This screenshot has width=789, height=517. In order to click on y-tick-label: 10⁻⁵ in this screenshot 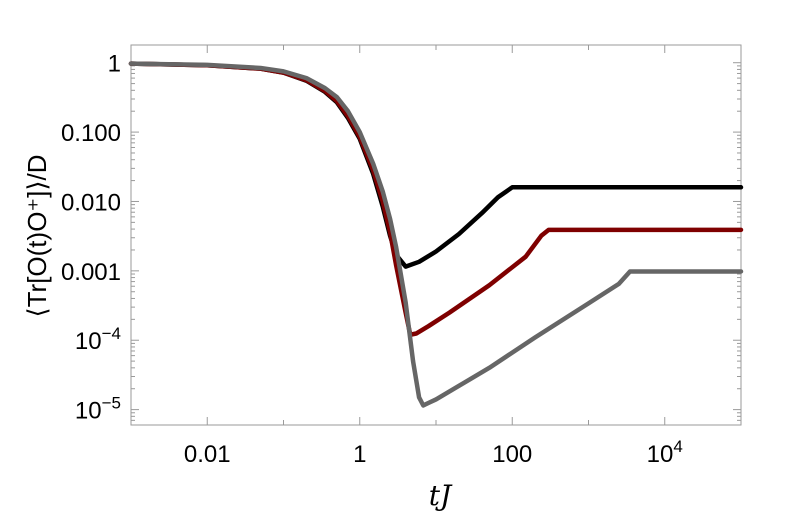, I will do `click(98, 409)`.